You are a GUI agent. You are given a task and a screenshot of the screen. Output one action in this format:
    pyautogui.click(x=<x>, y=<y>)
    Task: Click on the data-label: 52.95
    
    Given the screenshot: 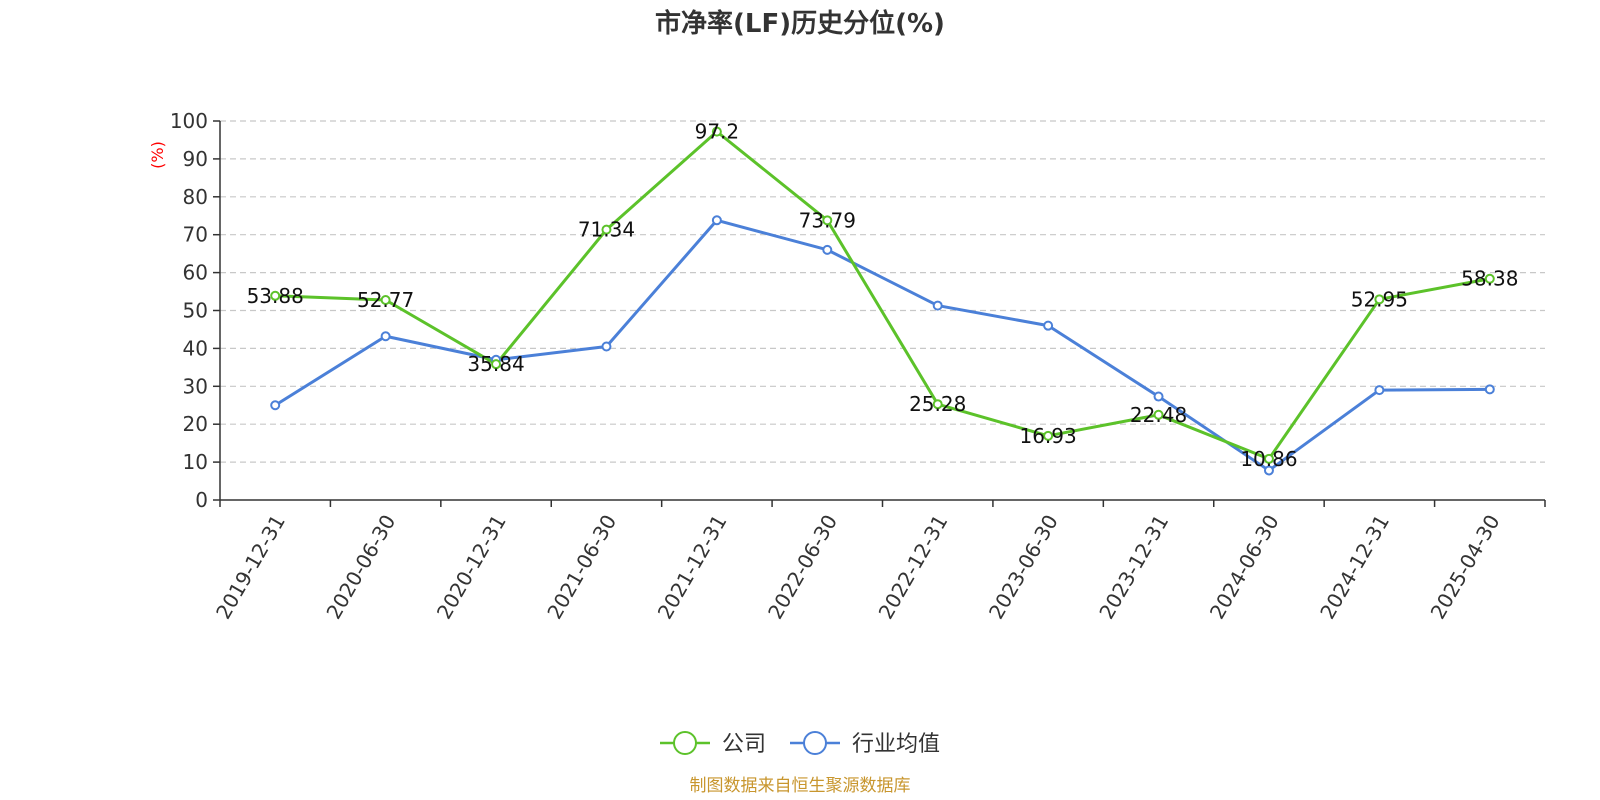 What is the action you would take?
    pyautogui.click(x=1379, y=299)
    